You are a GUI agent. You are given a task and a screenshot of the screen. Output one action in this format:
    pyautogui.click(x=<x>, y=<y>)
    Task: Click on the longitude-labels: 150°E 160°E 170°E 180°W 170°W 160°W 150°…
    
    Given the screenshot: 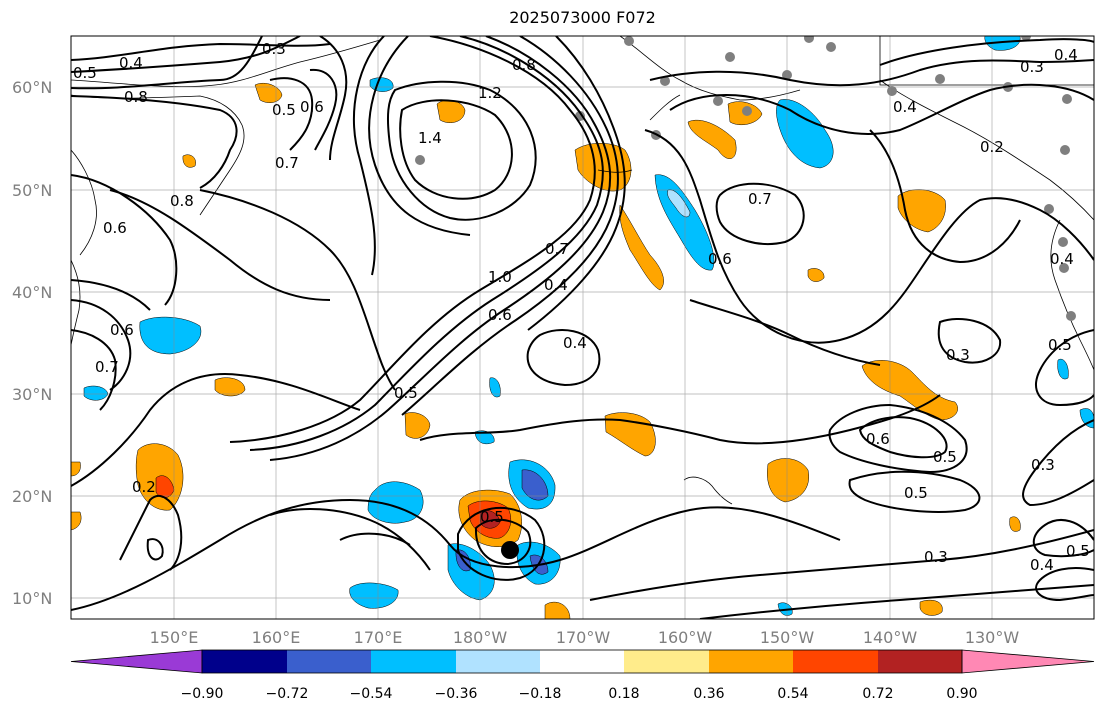 What is the action you would take?
    pyautogui.click(x=585, y=637)
    